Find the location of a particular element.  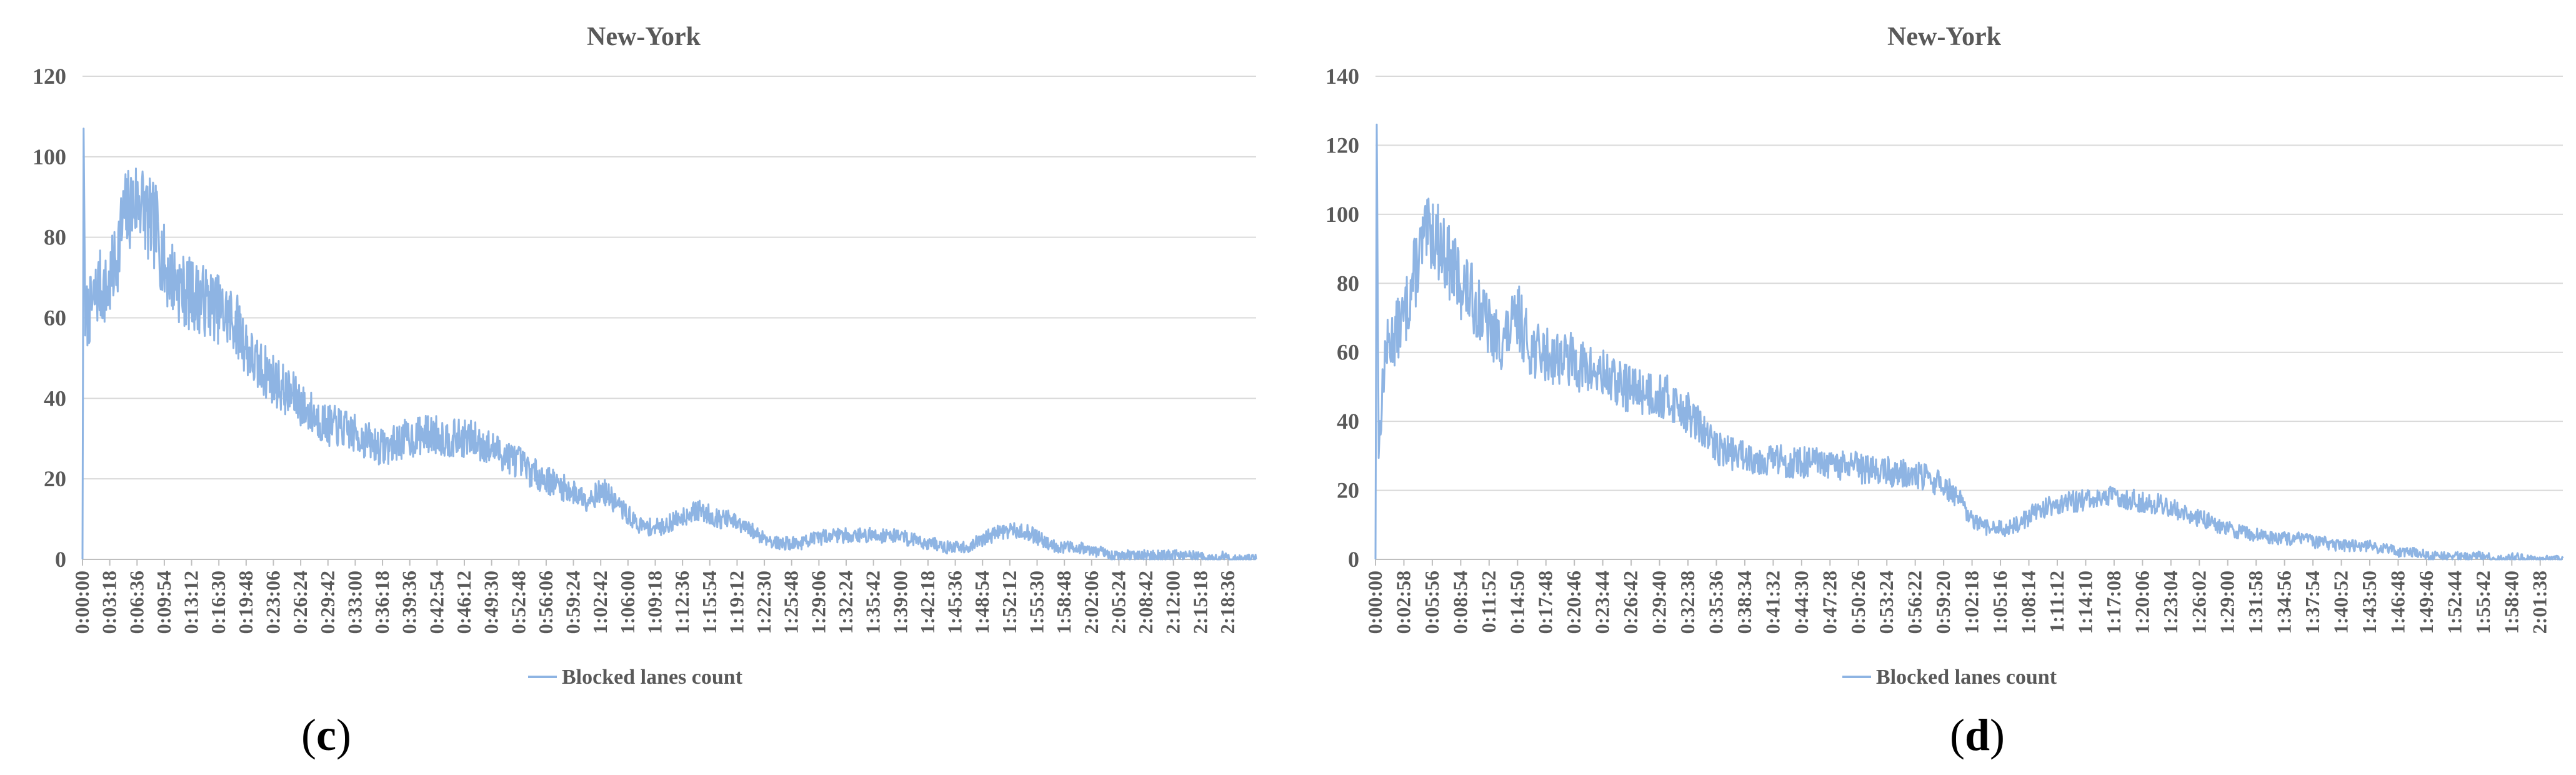

x-tick-label: 0:19:48 is located at coordinates (245, 602).